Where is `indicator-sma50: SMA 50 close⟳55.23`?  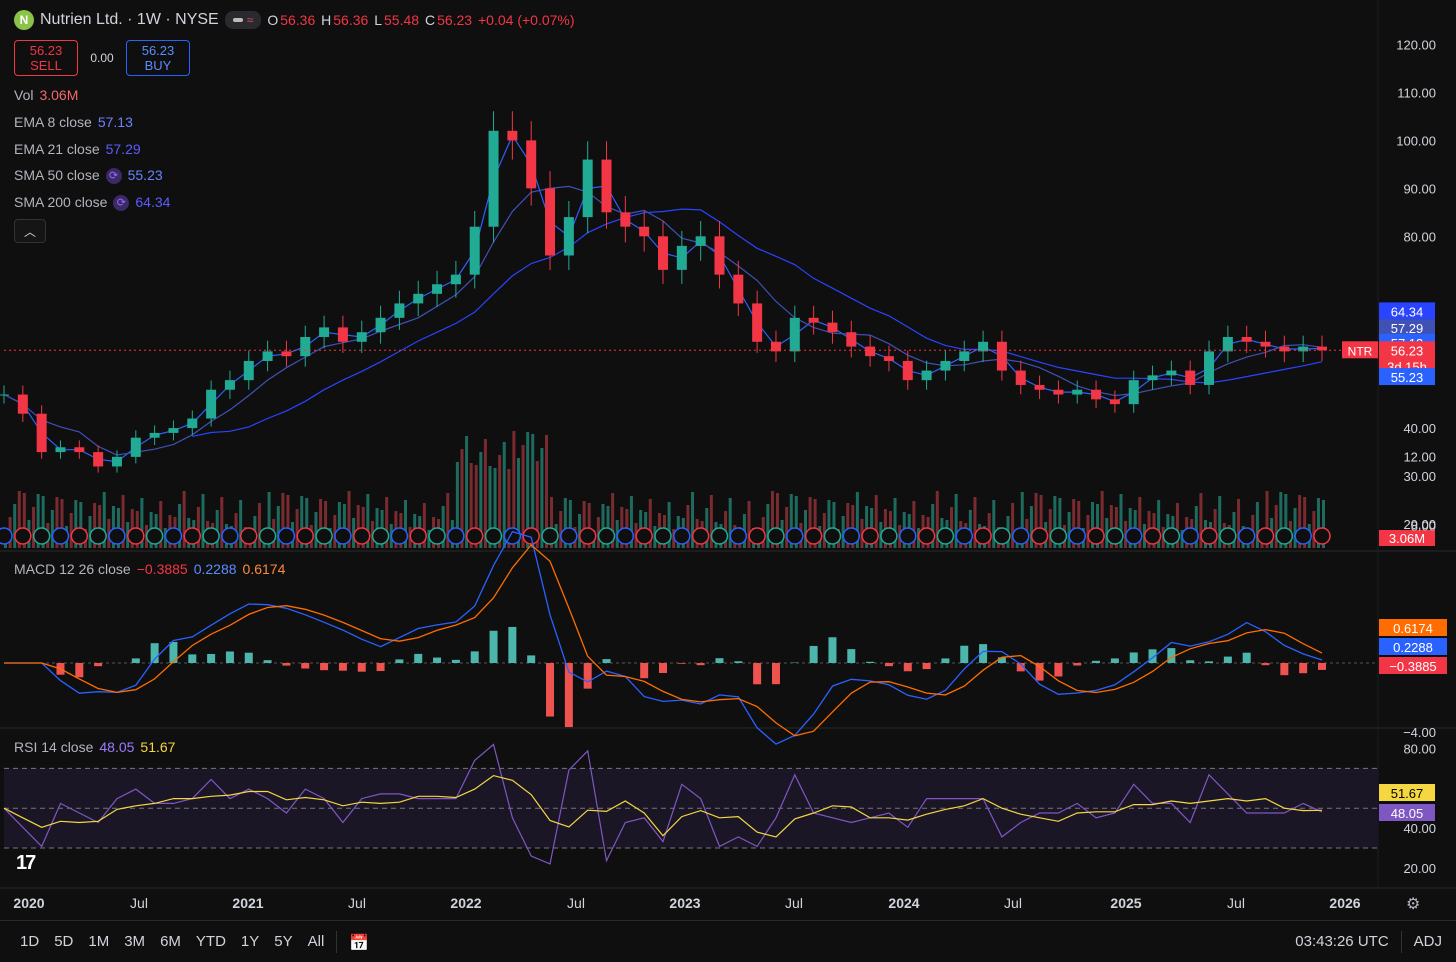 indicator-sma50: SMA 50 close⟳55.23 is located at coordinates (88, 175).